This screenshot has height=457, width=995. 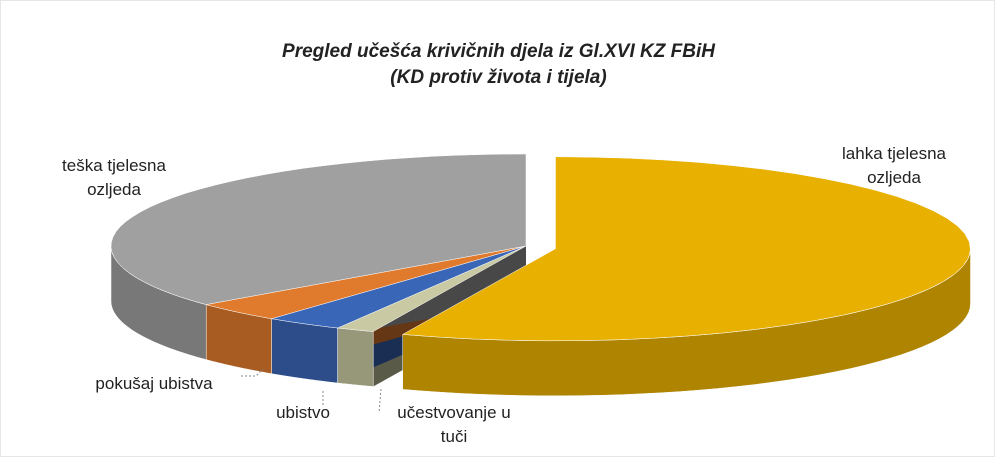 What do you see at coordinates (114, 177) in the screenshot?
I see `slice-label: teška tjelesna ozljeda` at bounding box center [114, 177].